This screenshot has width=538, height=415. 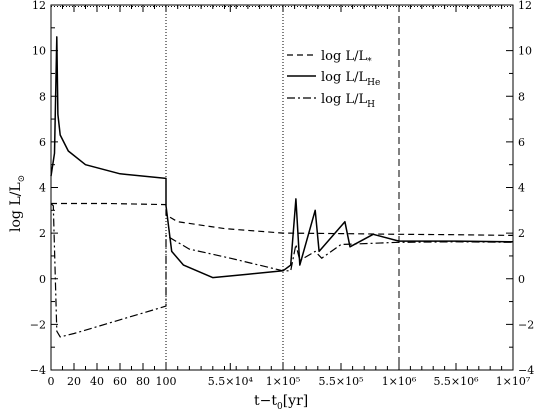 What do you see at coordinates (521, 233) in the screenshot?
I see `y-tick-label-right: 2` at bounding box center [521, 233].